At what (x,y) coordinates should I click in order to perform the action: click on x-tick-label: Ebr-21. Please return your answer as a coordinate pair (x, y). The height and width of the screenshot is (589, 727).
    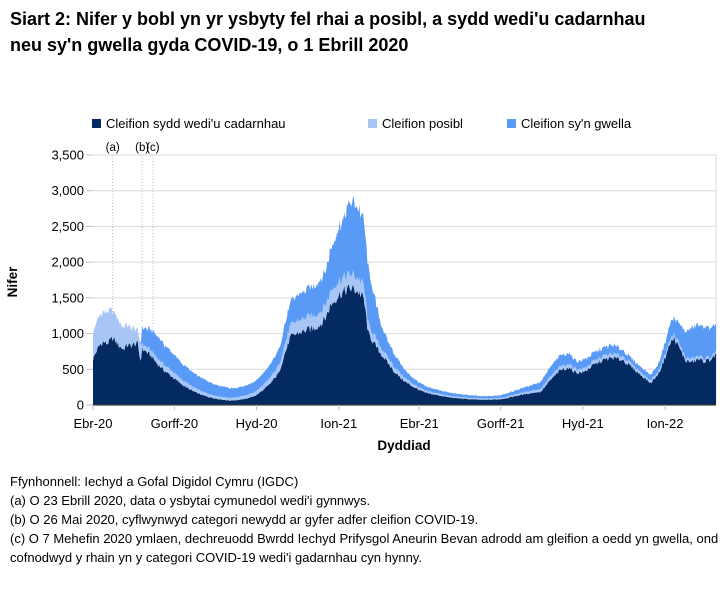
    Looking at the image, I should click on (419, 423).